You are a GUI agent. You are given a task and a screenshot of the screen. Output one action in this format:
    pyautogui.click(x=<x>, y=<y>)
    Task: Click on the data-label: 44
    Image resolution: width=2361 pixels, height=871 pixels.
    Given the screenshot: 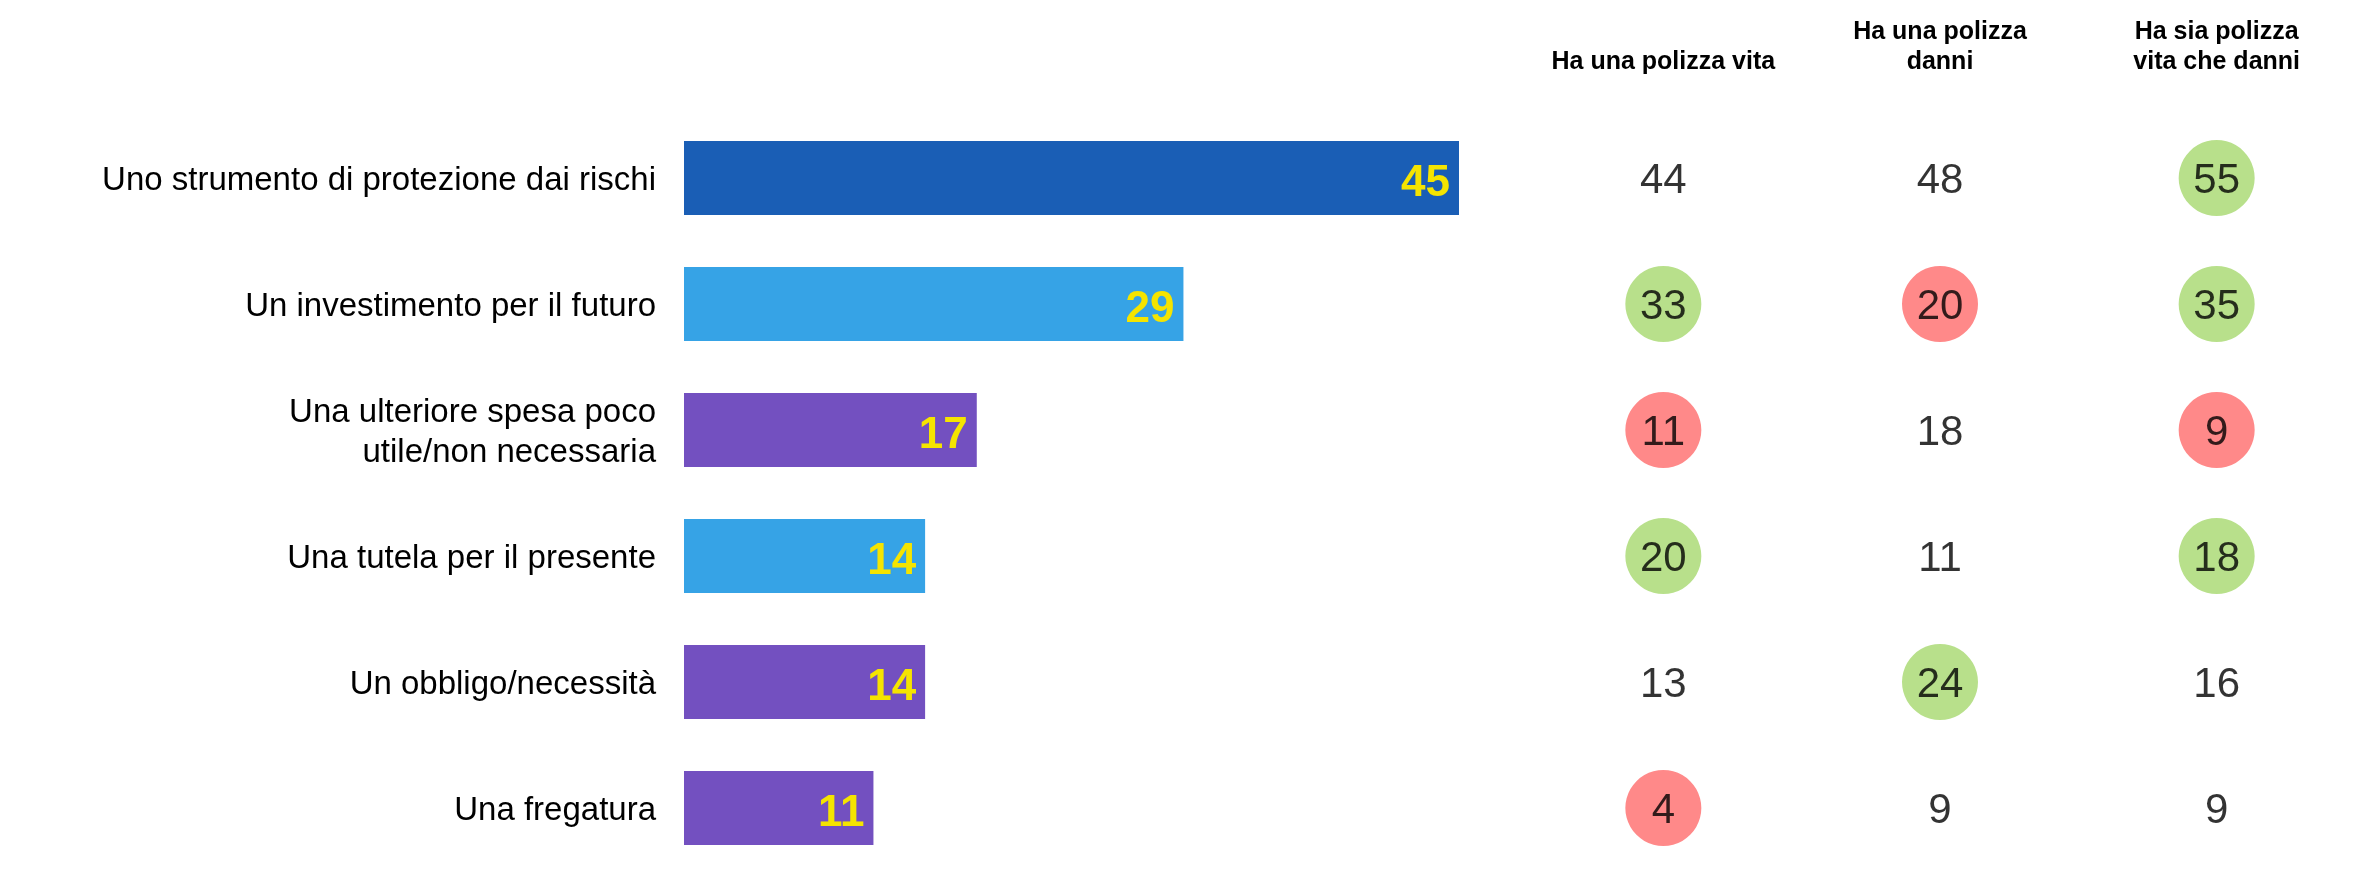 What is the action you would take?
    pyautogui.click(x=1663, y=178)
    